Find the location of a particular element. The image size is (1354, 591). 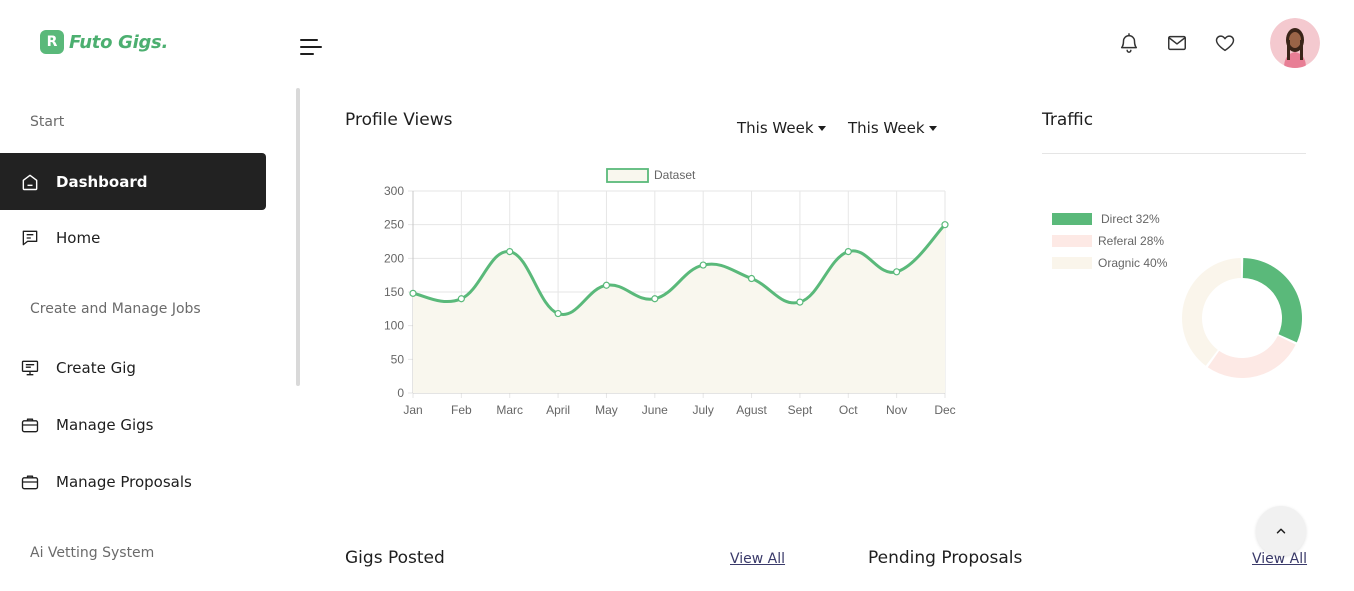

brand-logo: R Futo Gigs. is located at coordinates (104, 42).